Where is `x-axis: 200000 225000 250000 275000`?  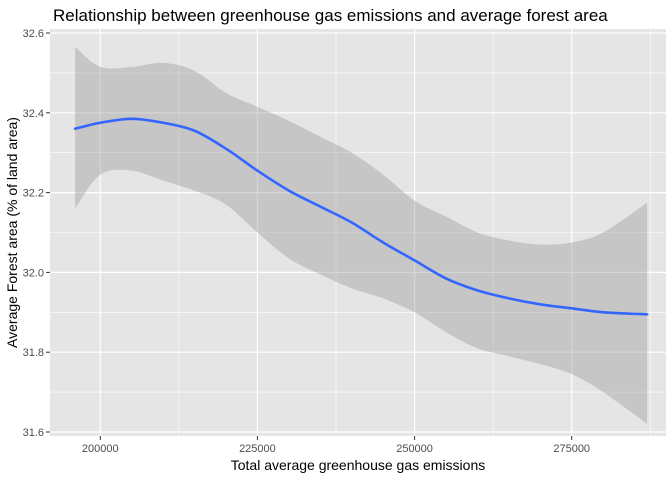 x-axis: 200000 225000 250000 275000 is located at coordinates (336, 445).